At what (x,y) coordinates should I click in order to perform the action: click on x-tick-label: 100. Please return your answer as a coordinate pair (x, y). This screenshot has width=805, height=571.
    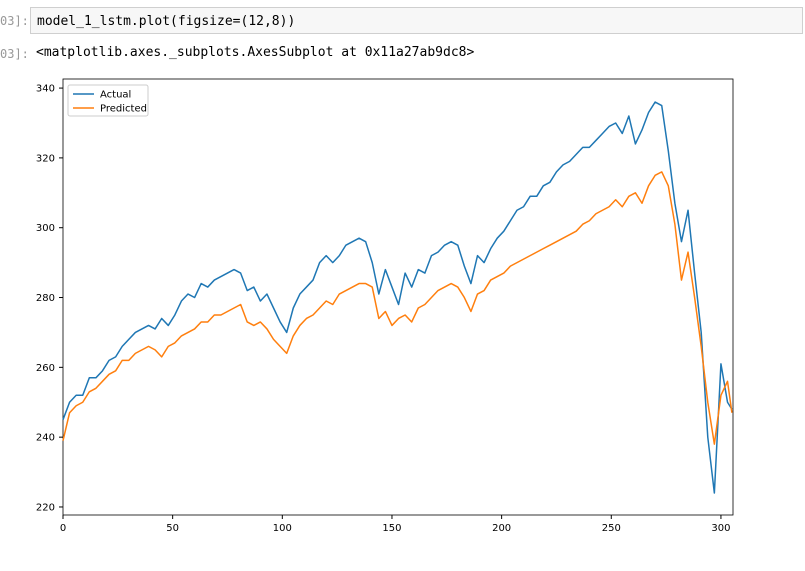
    Looking at the image, I should click on (282, 528).